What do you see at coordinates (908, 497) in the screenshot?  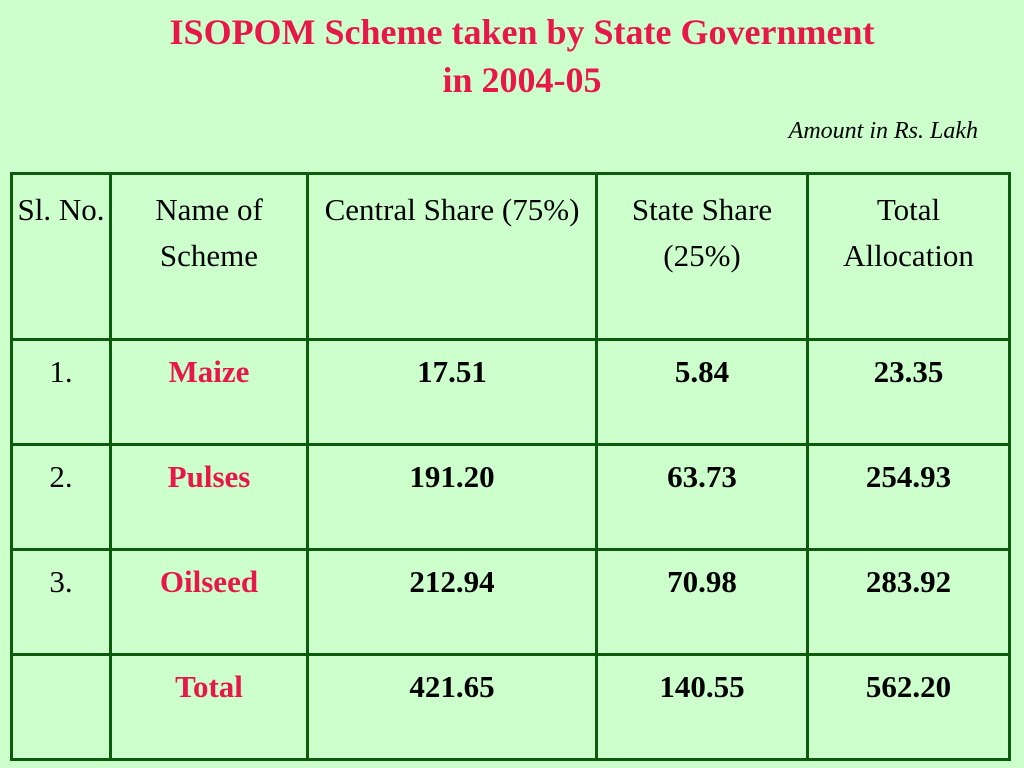 I see `cell-total-allocation: 254.93` at bounding box center [908, 497].